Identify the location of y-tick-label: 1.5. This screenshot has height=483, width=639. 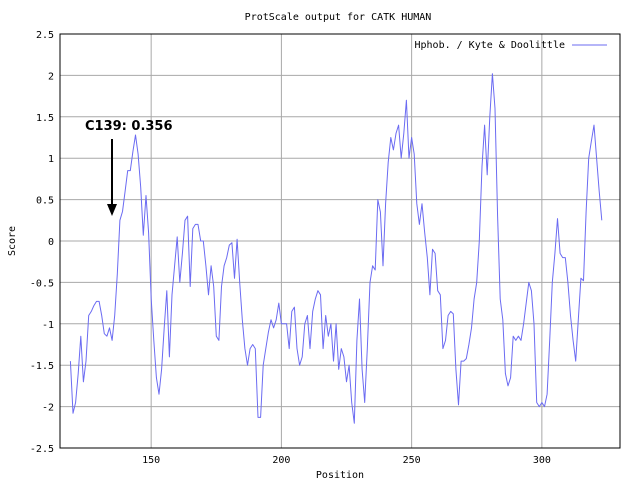
(45, 118).